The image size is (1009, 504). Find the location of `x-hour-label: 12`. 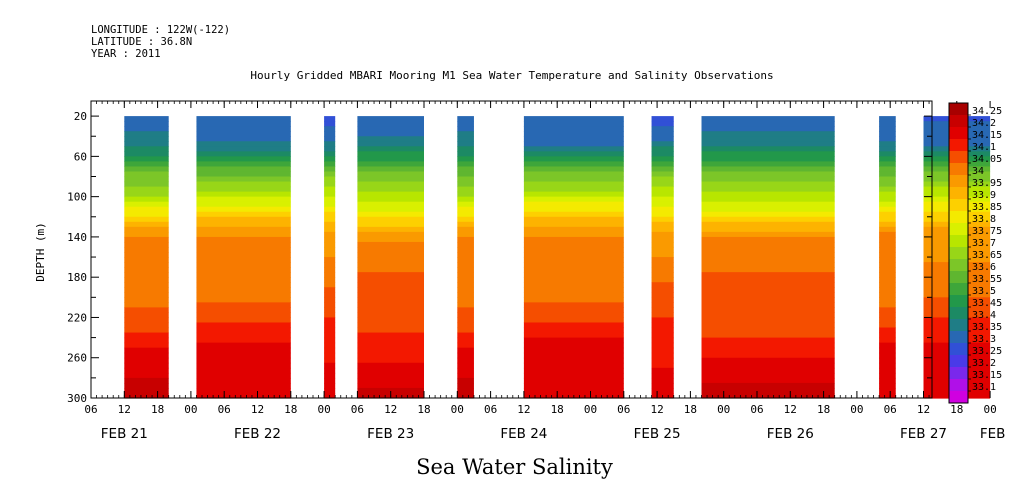

x-hour-label: 12 is located at coordinates (257, 409).